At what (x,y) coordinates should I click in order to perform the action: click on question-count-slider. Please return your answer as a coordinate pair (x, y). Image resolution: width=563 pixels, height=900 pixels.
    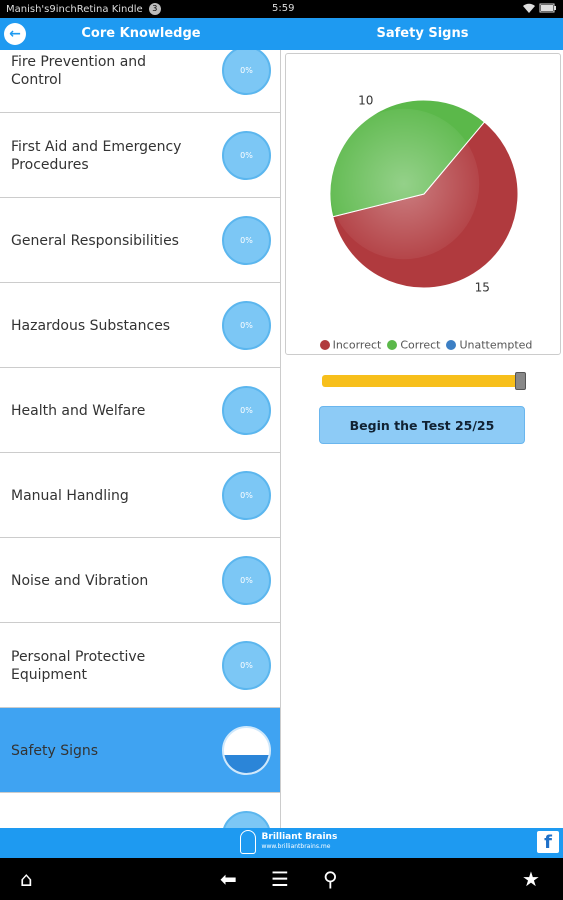
    Looking at the image, I should click on (424, 381).